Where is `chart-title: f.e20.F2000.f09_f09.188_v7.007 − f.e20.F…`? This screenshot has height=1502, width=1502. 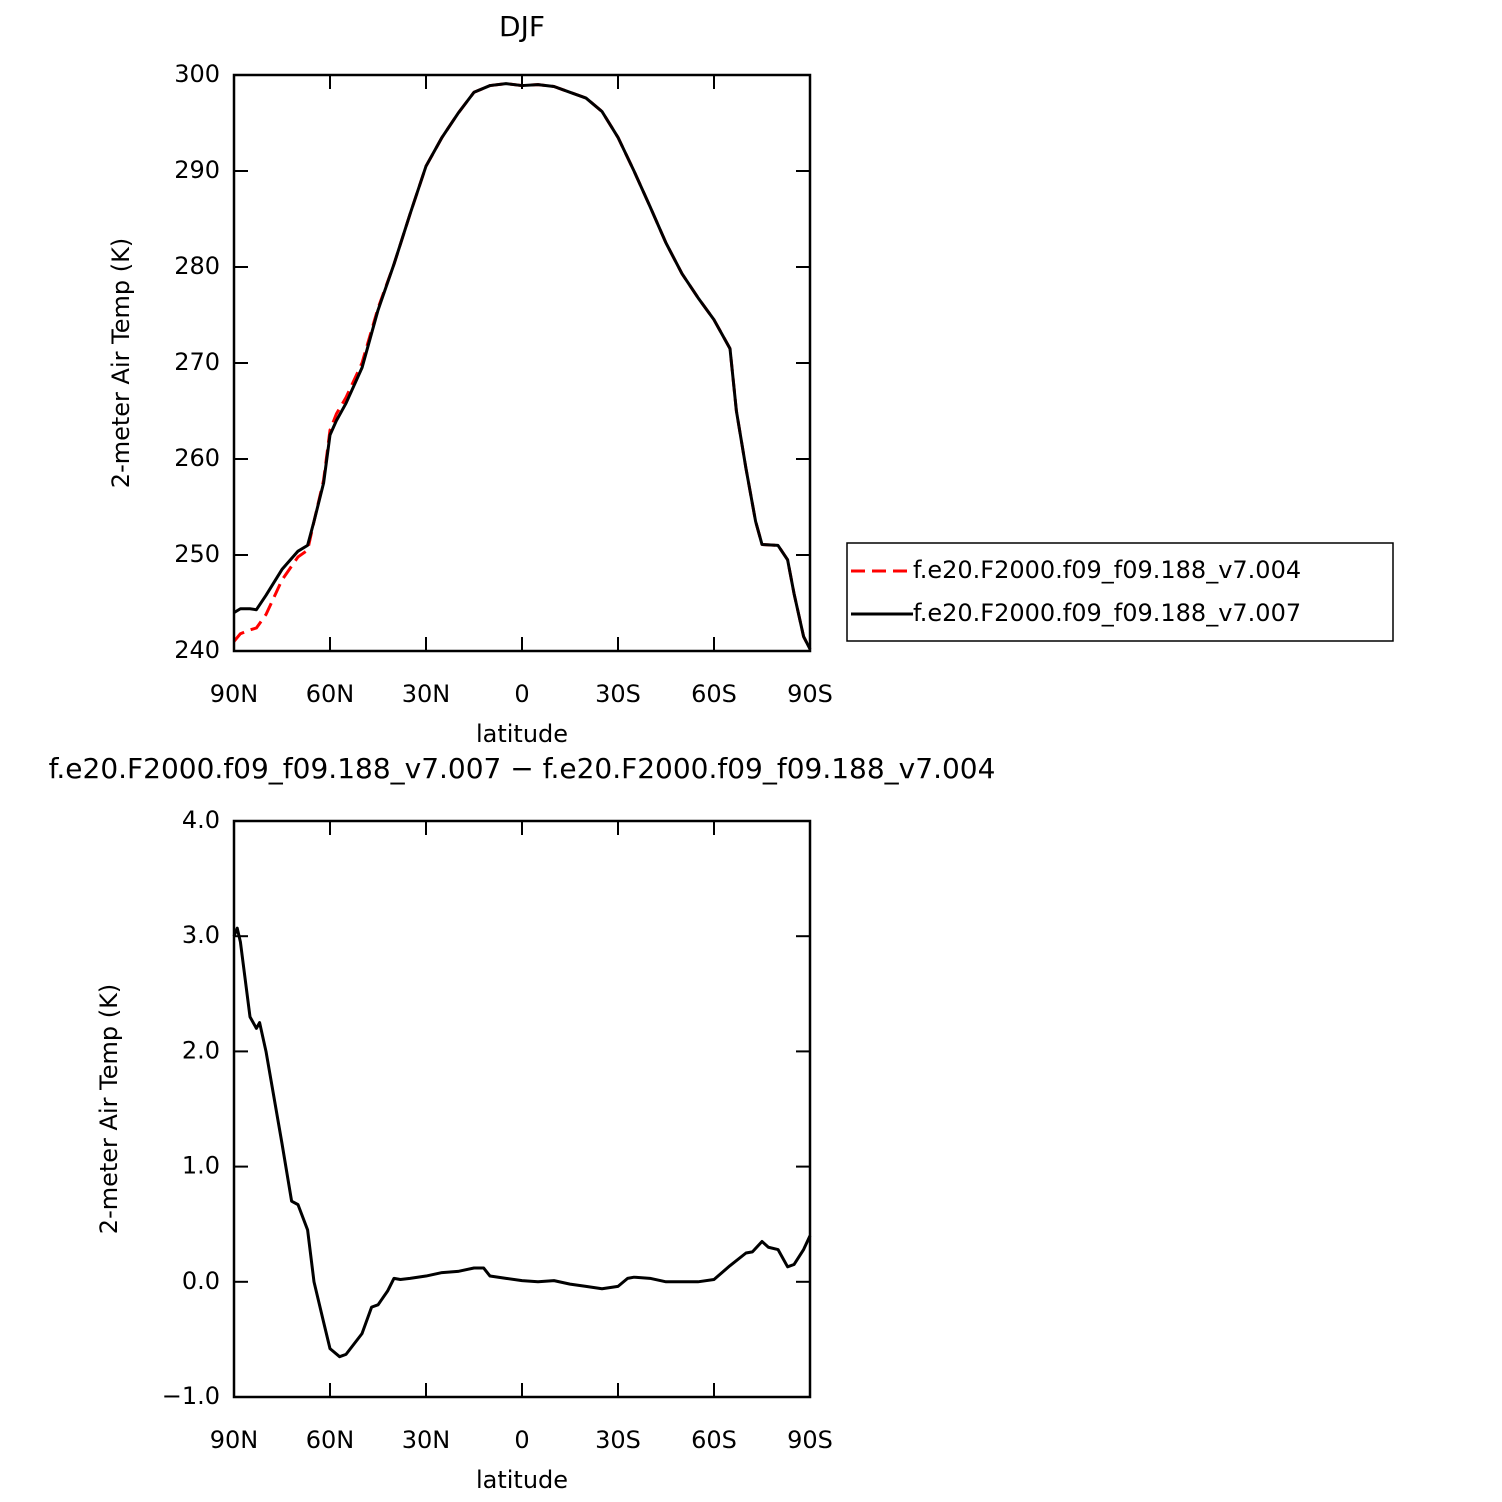 chart-title: f.e20.F2000.f09_f09.188_v7.007 − f.e20.F… is located at coordinates (522, 768).